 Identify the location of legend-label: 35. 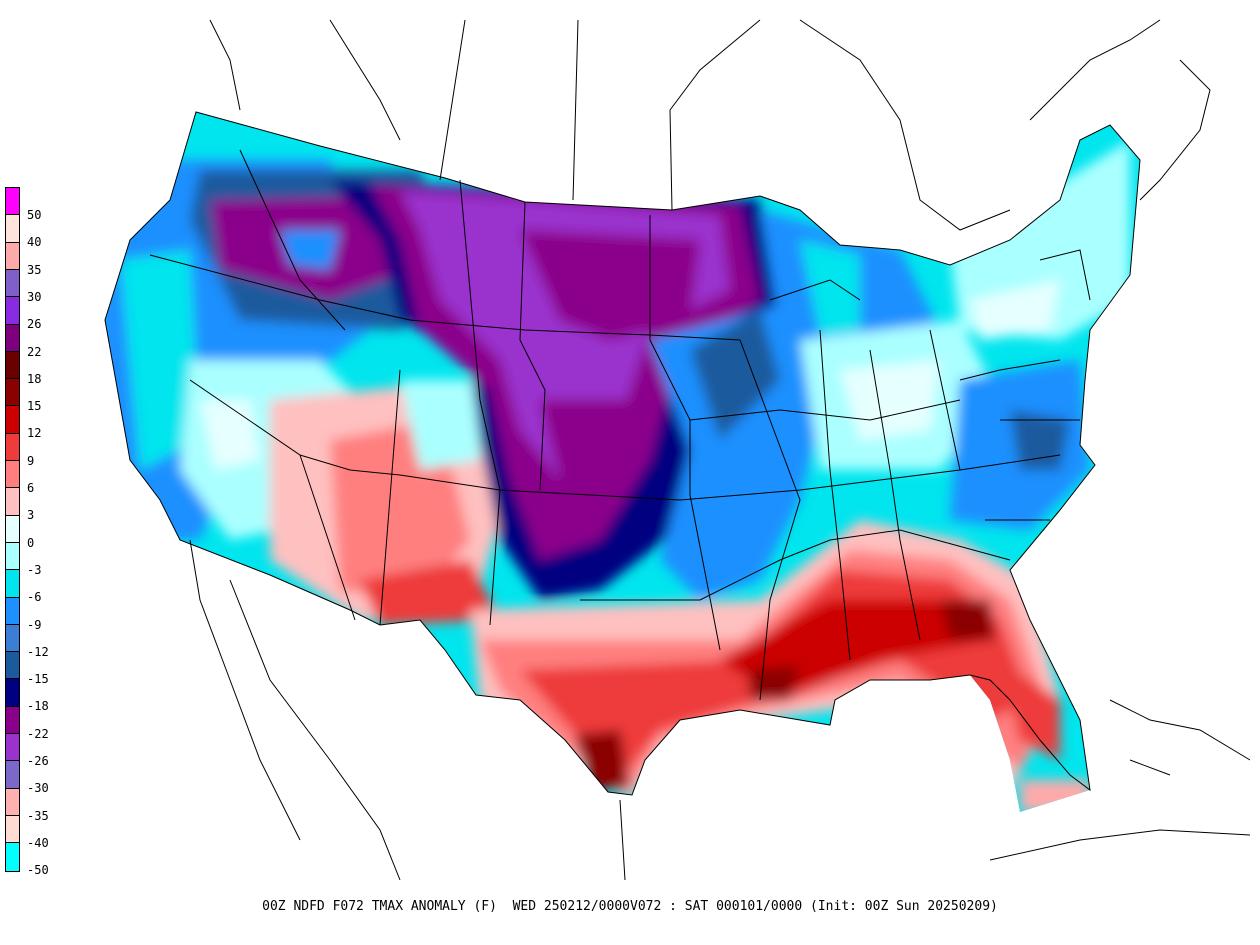
(34, 269).